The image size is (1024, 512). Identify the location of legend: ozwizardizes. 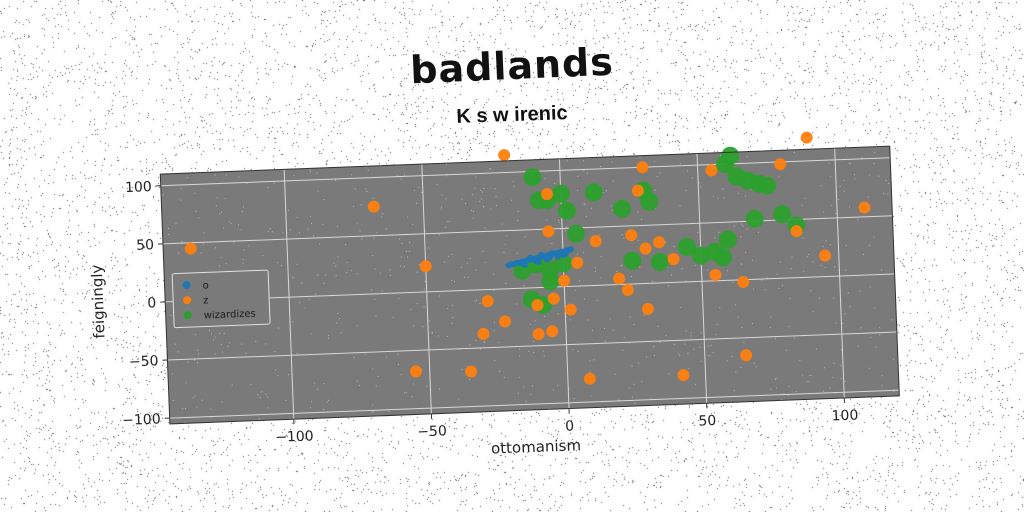
(221, 299).